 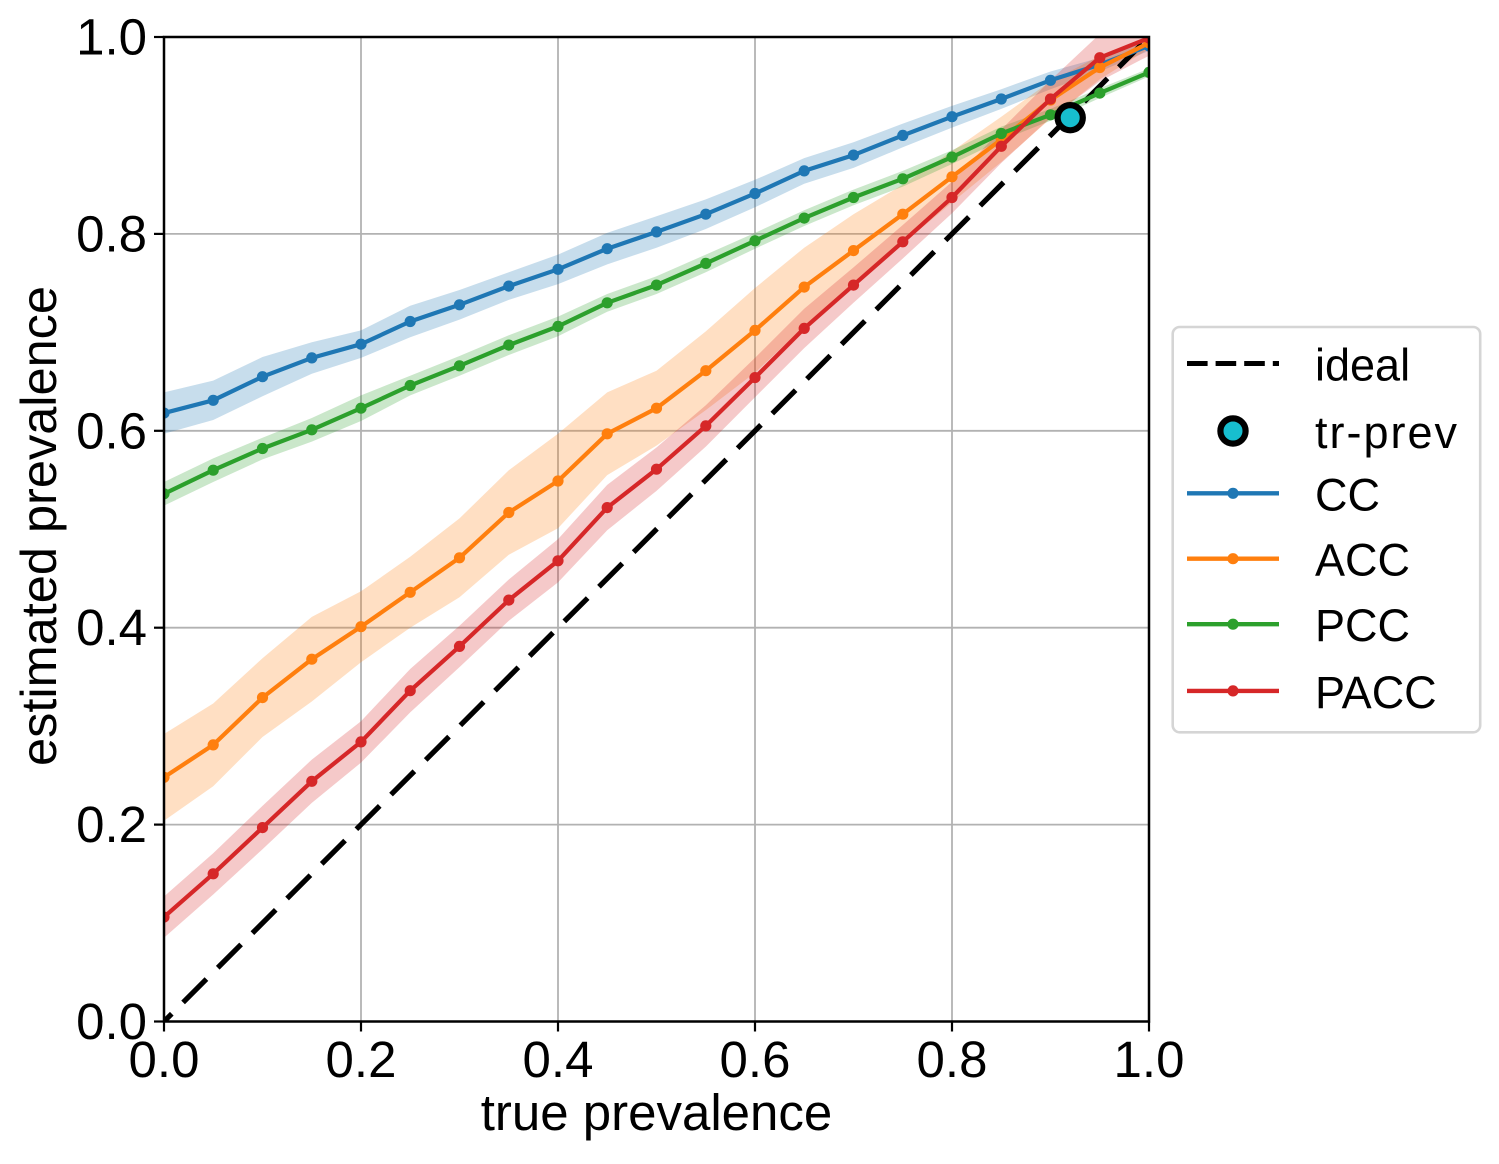 What do you see at coordinates (657, 1112) in the screenshot?
I see `svg-text: true prevalence` at bounding box center [657, 1112].